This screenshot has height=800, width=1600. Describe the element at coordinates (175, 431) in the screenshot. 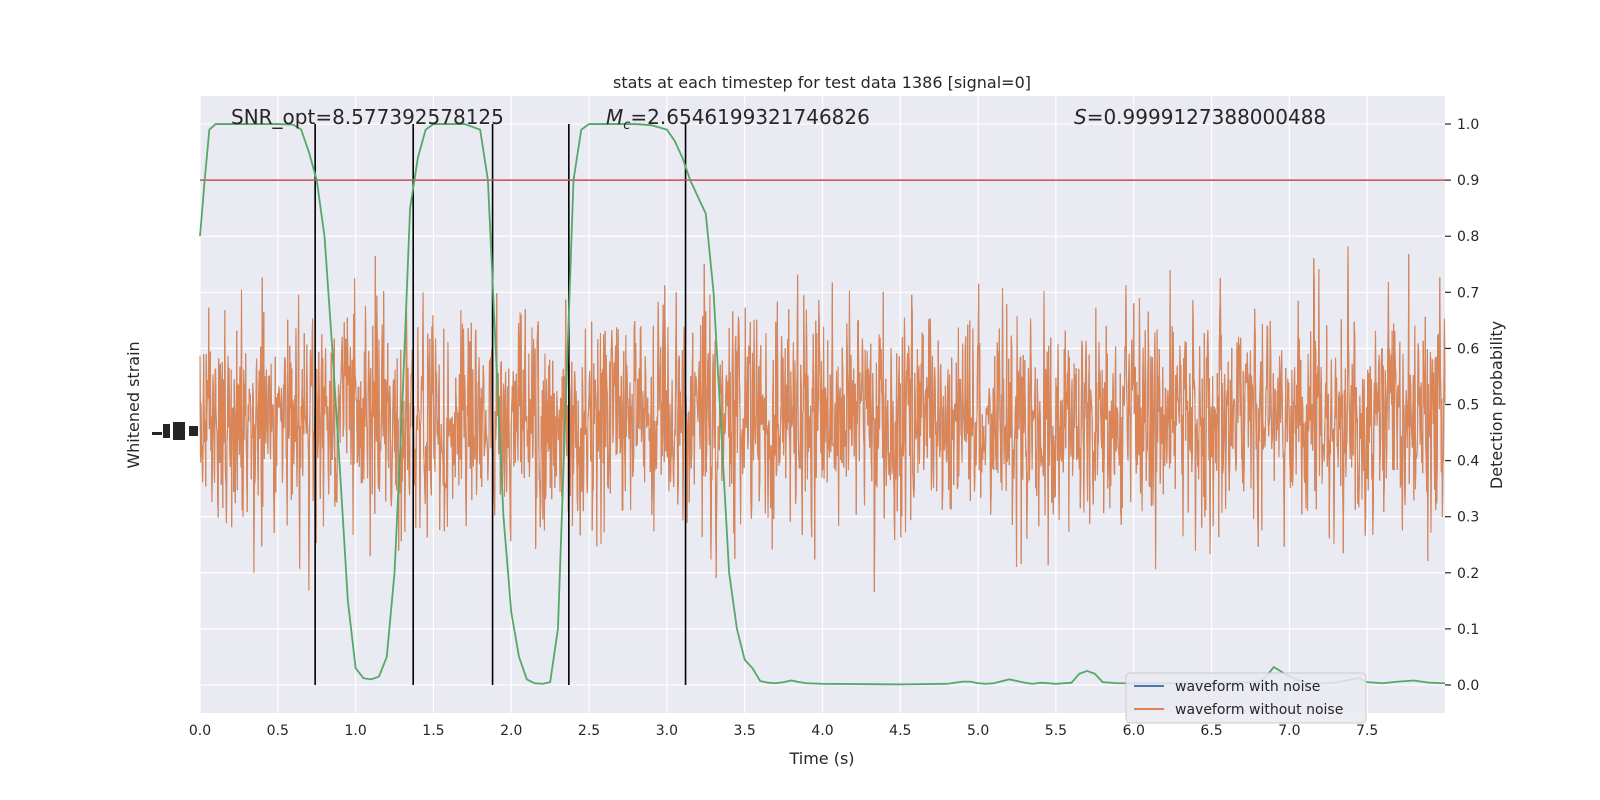

I see `left-axis-glyphs` at that location.